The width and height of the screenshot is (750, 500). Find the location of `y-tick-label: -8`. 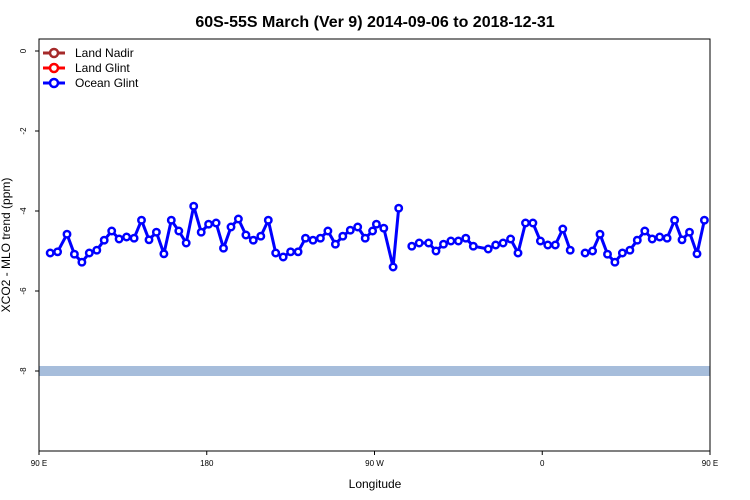

y-tick-label: -8 is located at coordinates (23, 371).